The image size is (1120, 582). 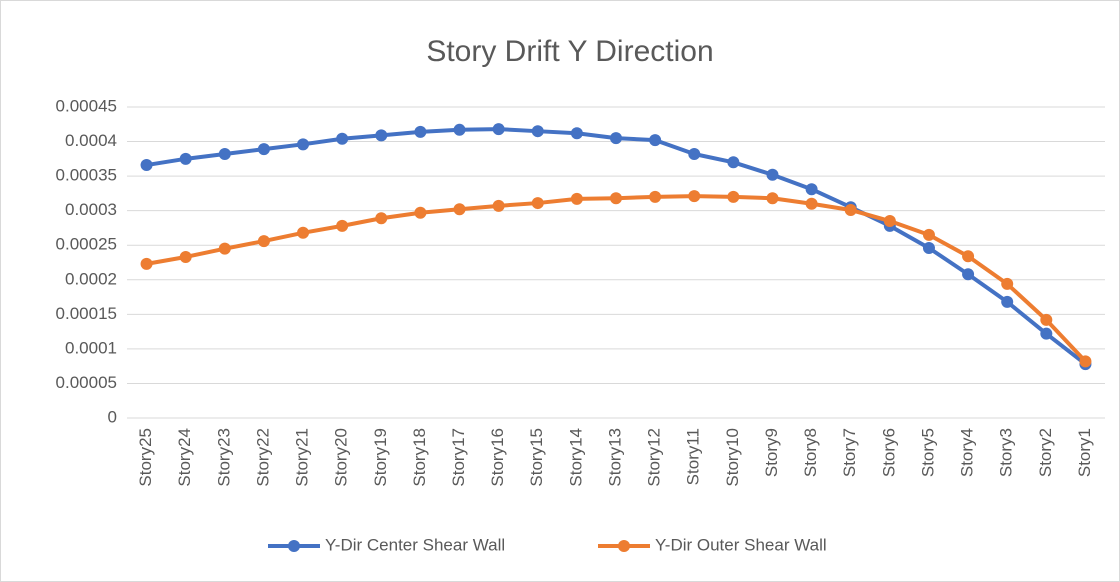 I want to click on x-tick-label: Story20, so click(x=341, y=457).